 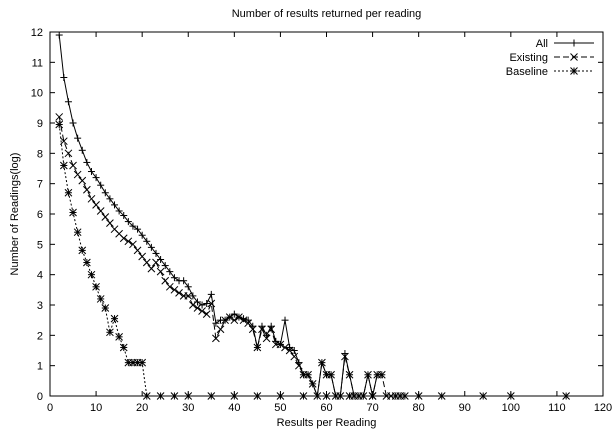 What do you see at coordinates (557, 408) in the screenshot?
I see `x-tick-label: 110` at bounding box center [557, 408].